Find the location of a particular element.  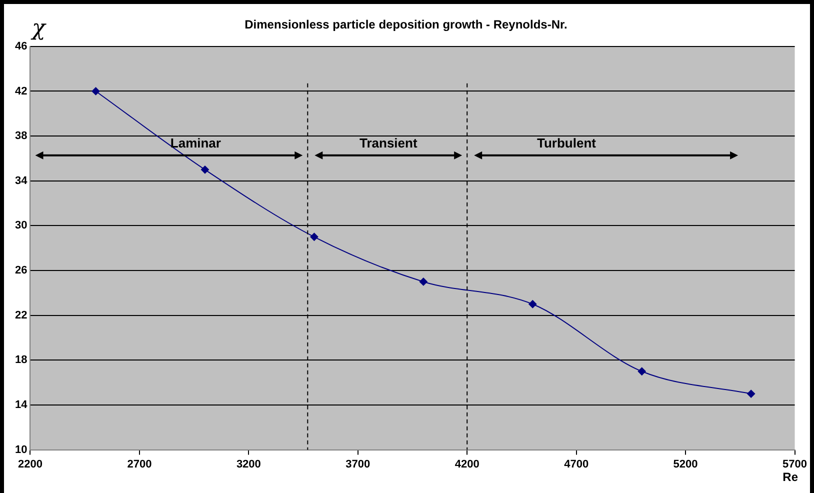

y-tick-label: 14 is located at coordinates (21, 405).